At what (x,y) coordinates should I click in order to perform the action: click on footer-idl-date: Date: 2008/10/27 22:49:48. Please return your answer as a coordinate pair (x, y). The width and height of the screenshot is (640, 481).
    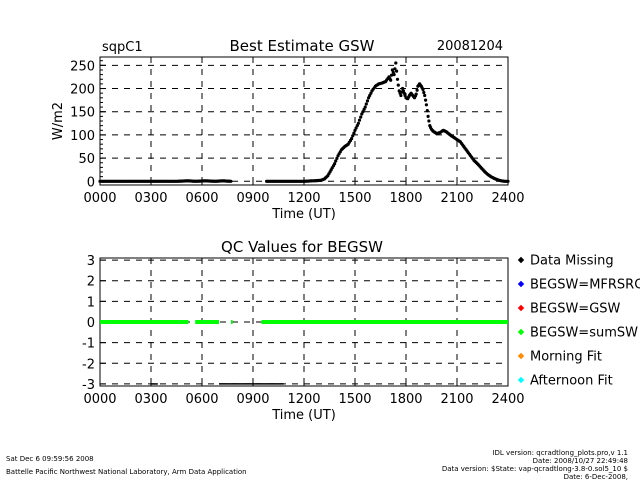
    Looking at the image, I should click on (580, 461).